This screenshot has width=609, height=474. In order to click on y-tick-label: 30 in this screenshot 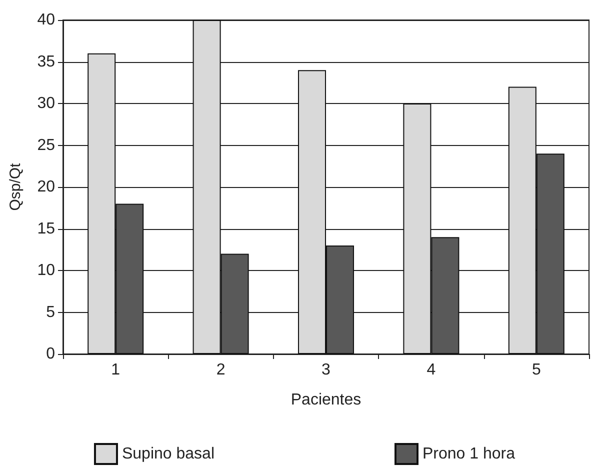, I will do `click(46, 103)`.